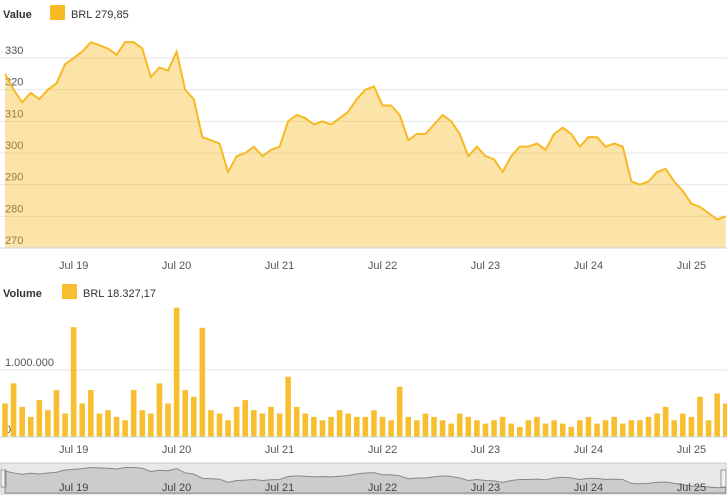  I want to click on navigator-label: Jul 19, so click(73, 488).